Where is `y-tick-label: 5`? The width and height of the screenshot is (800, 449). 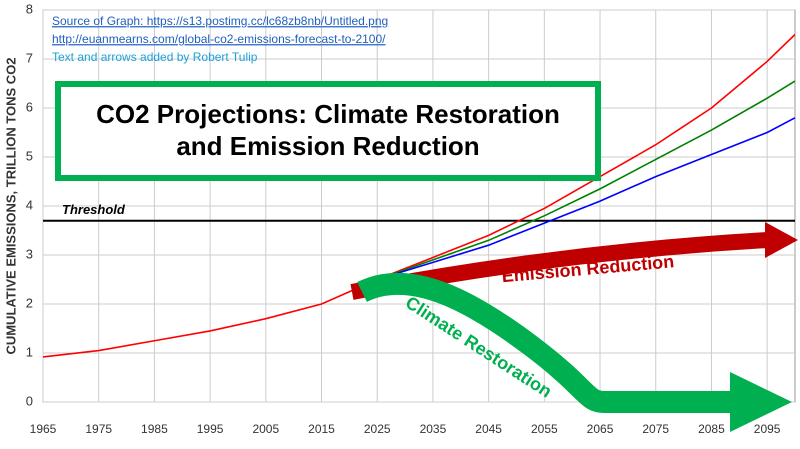
y-tick-label: 5 is located at coordinates (29, 155).